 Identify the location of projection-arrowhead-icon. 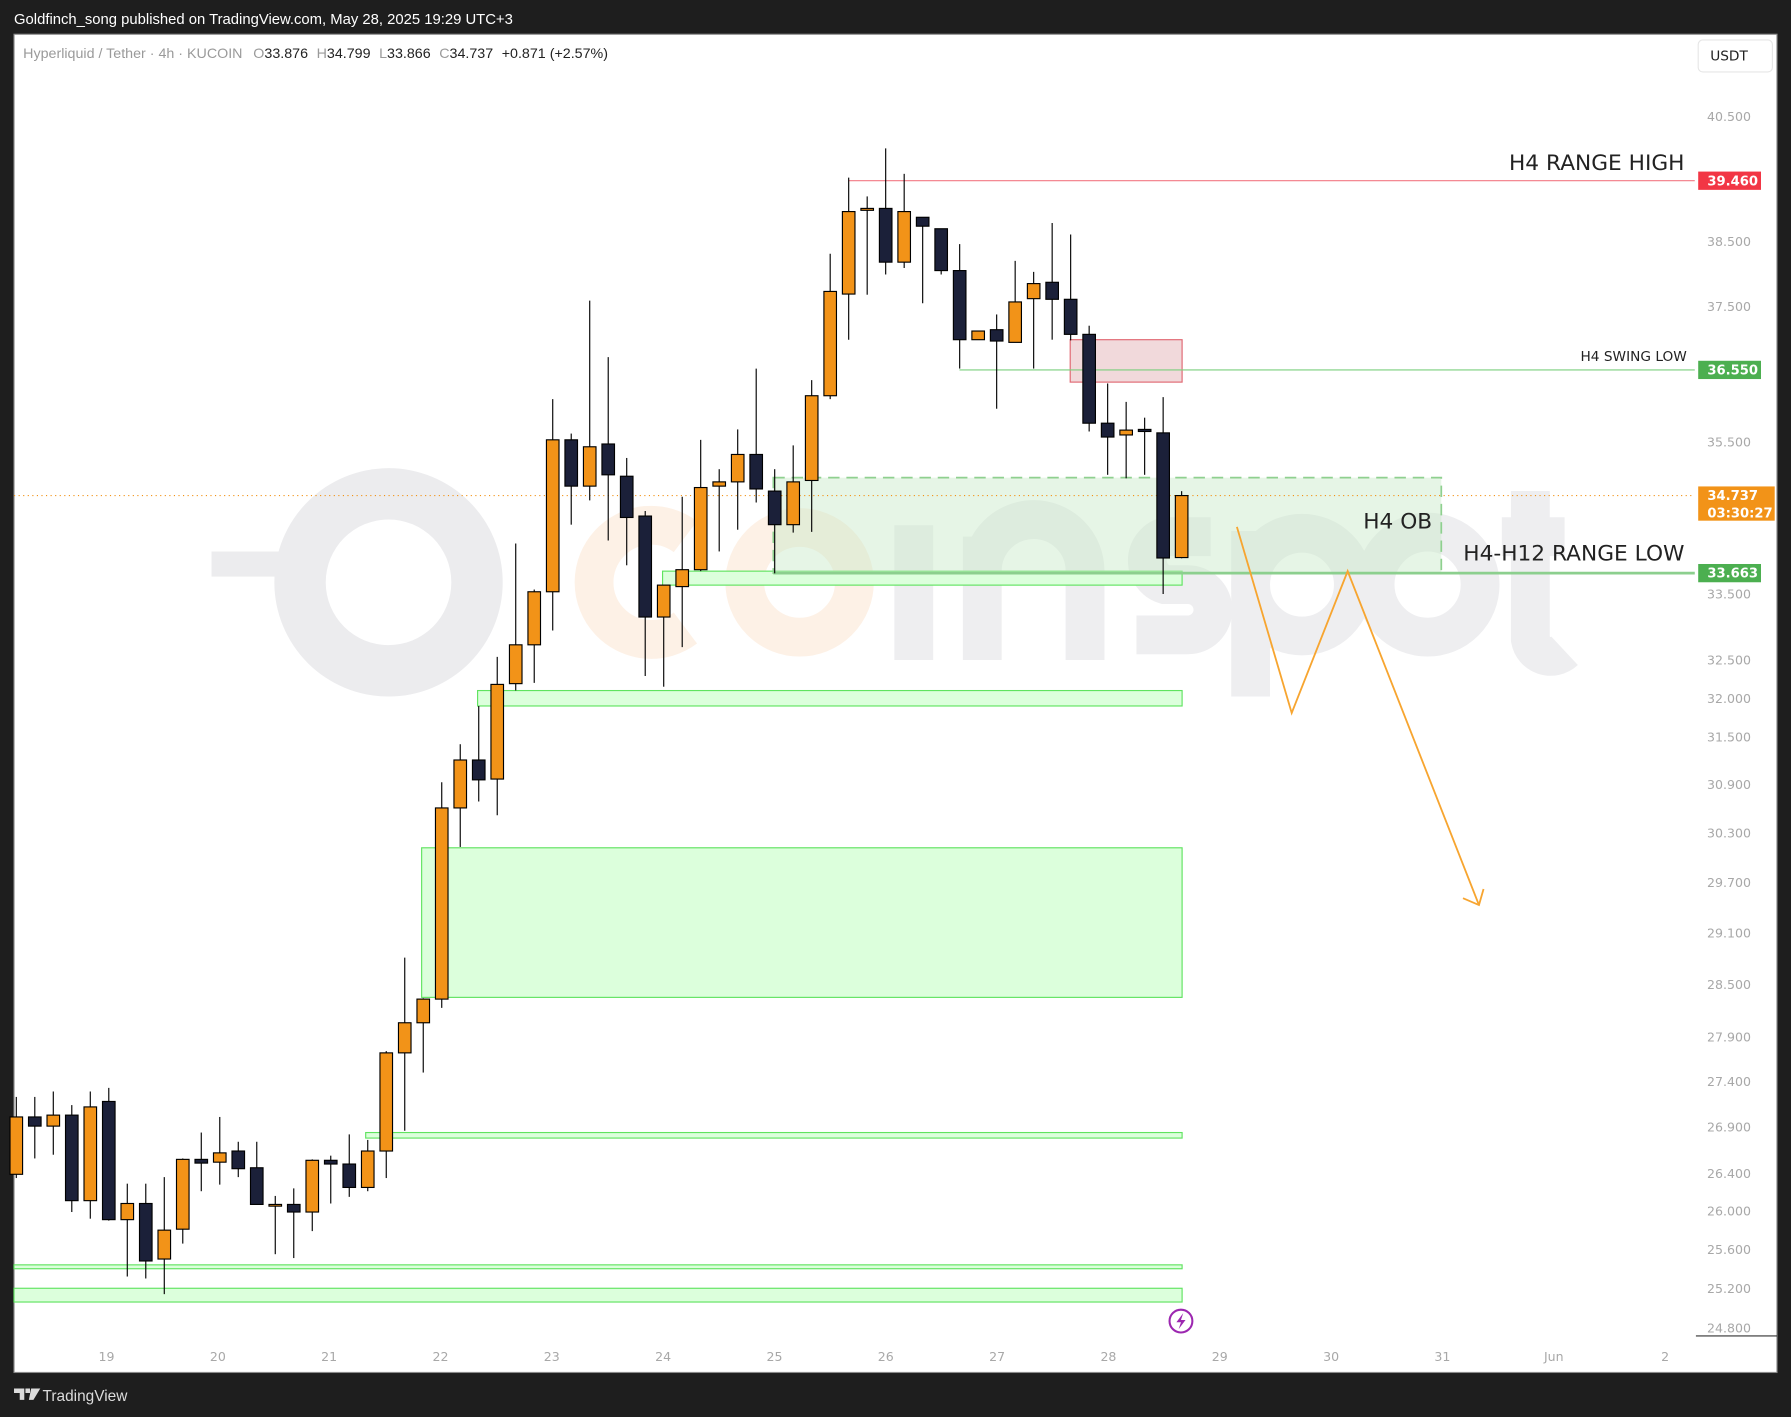
(1473, 897).